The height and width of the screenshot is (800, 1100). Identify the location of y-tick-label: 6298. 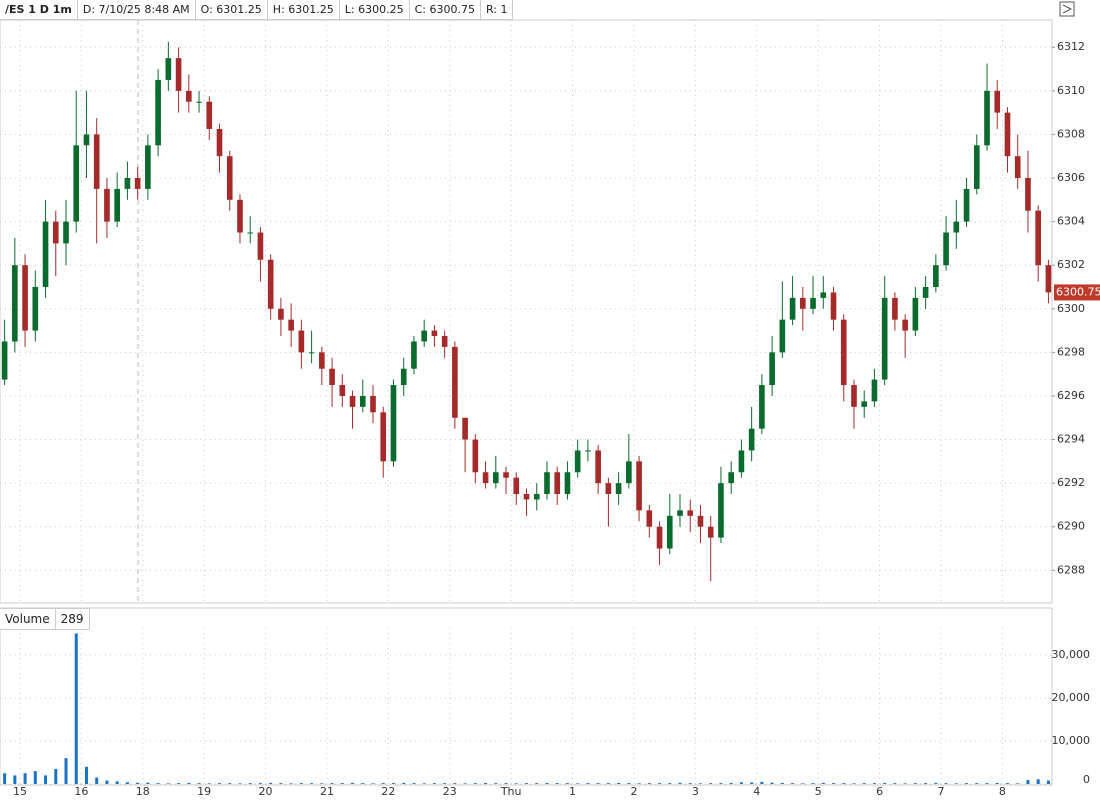
(1071, 351).